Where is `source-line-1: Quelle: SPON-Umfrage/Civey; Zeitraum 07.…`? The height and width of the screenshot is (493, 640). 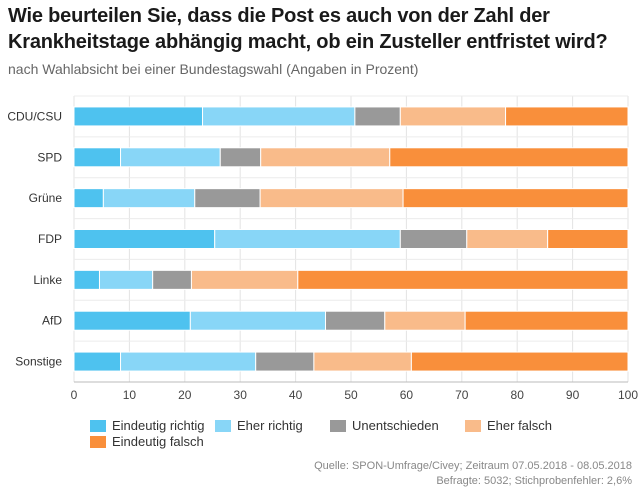
source-line-1: Quelle: SPON-Umfrage/Civey; Zeitraum 07.… is located at coordinates (473, 466).